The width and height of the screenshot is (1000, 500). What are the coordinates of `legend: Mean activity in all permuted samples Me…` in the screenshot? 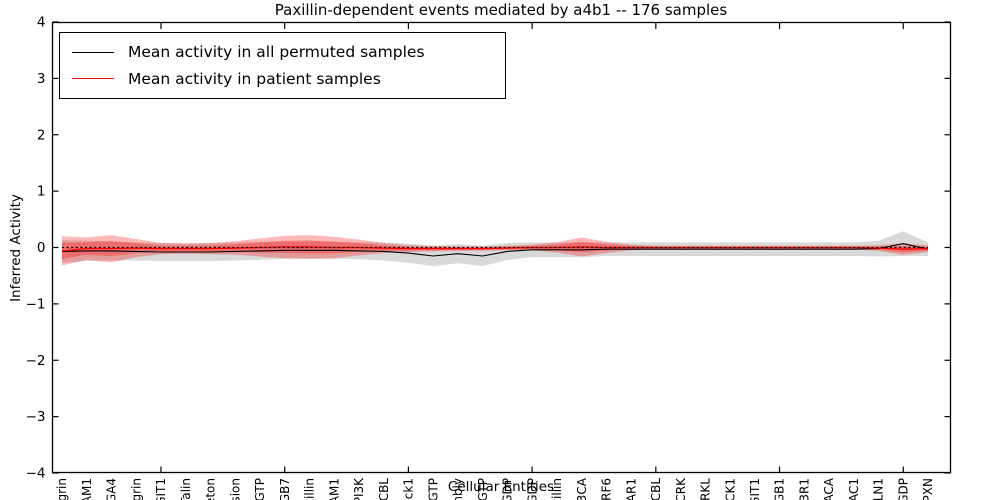 It's located at (282, 65).